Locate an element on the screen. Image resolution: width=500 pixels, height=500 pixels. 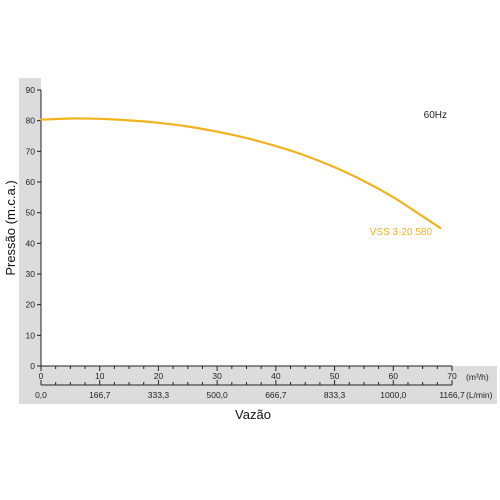
x-unit-secondary: (L/min) is located at coordinates (479, 395).